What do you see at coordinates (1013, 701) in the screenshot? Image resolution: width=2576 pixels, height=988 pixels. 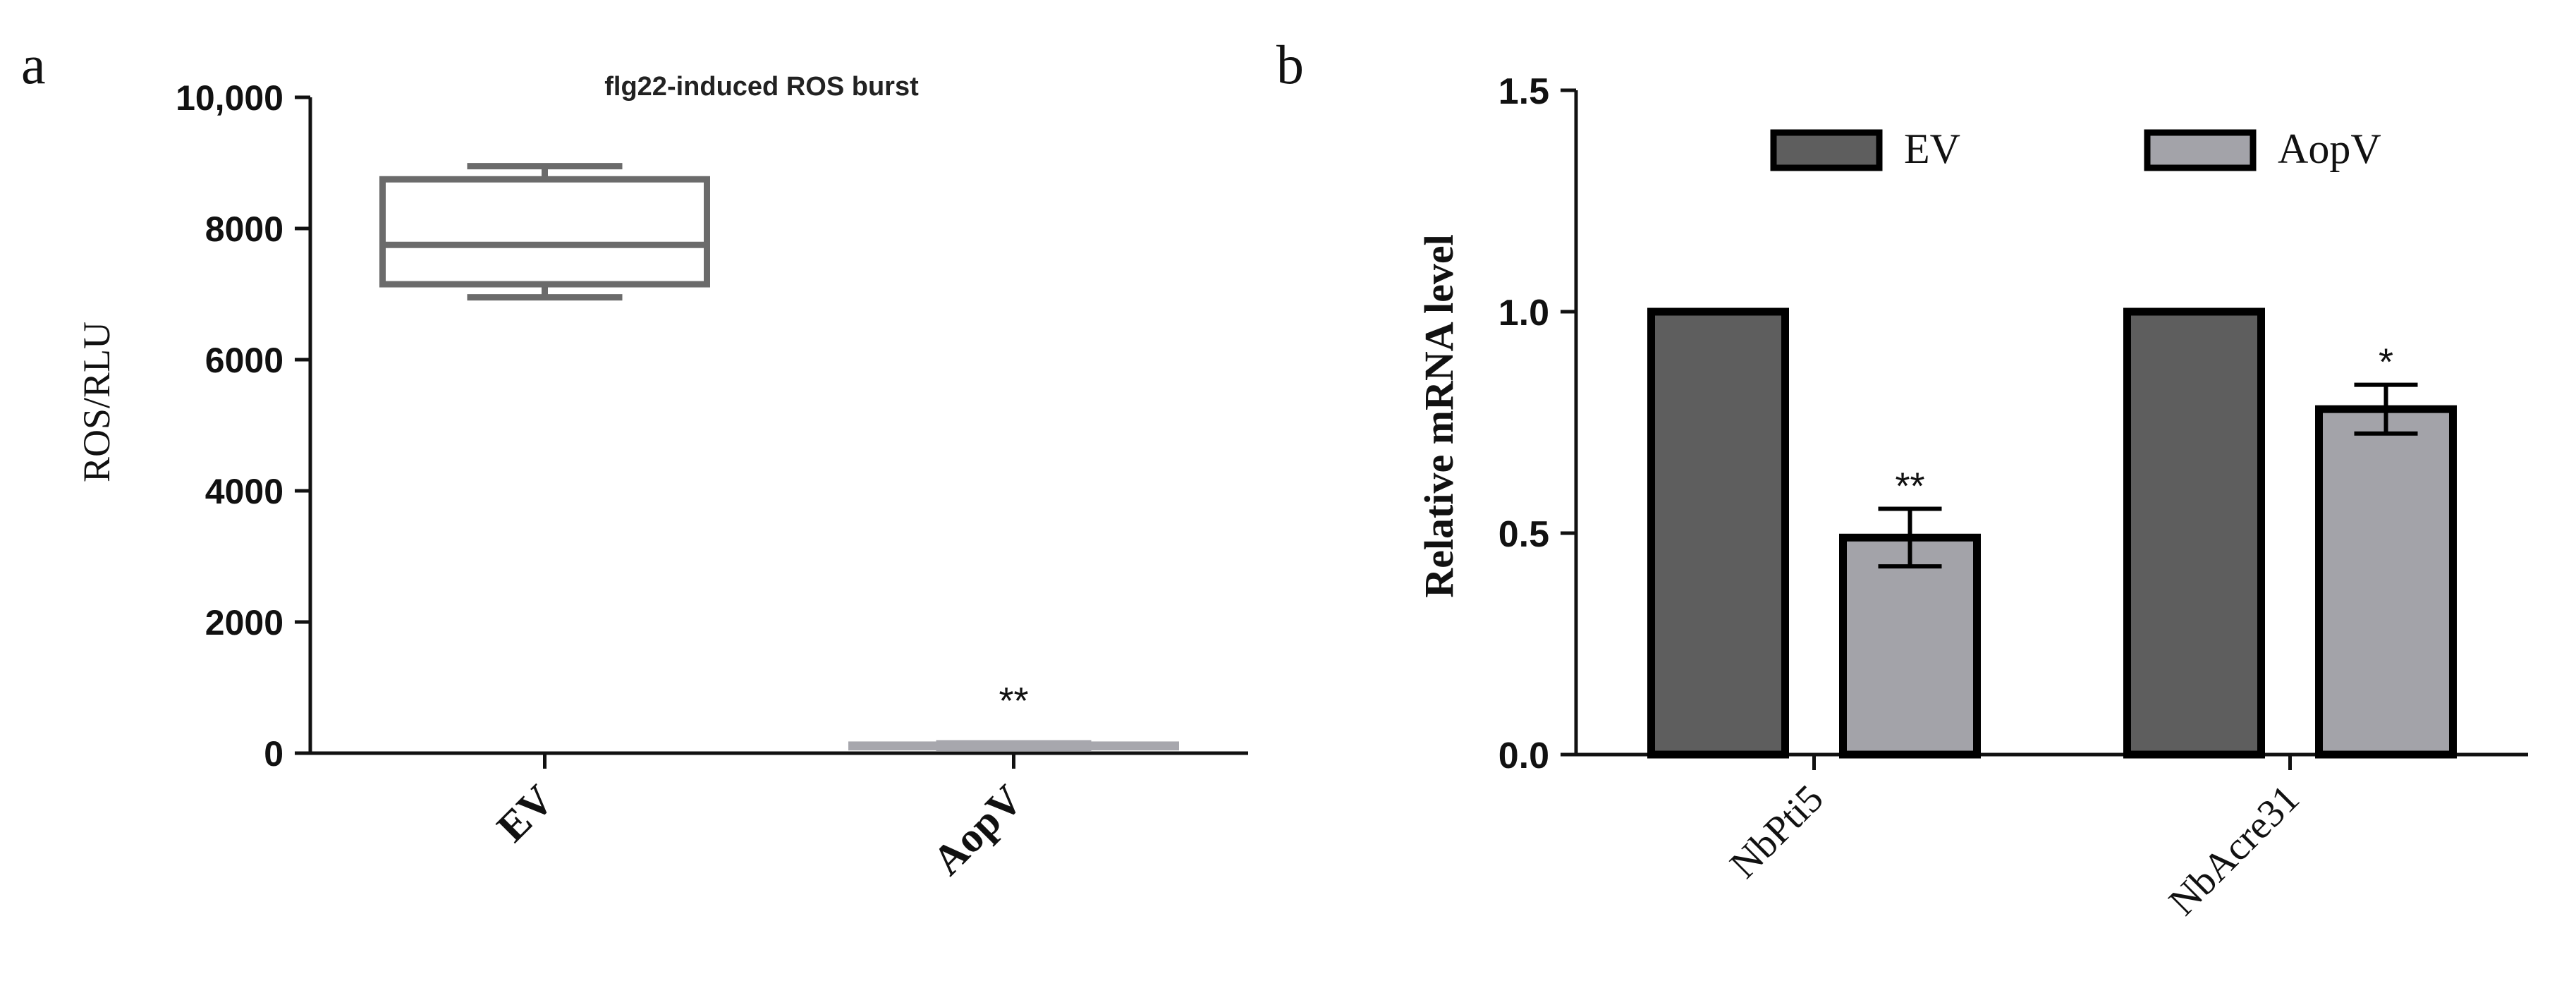 I see `panel-a-significance: **` at bounding box center [1013, 701].